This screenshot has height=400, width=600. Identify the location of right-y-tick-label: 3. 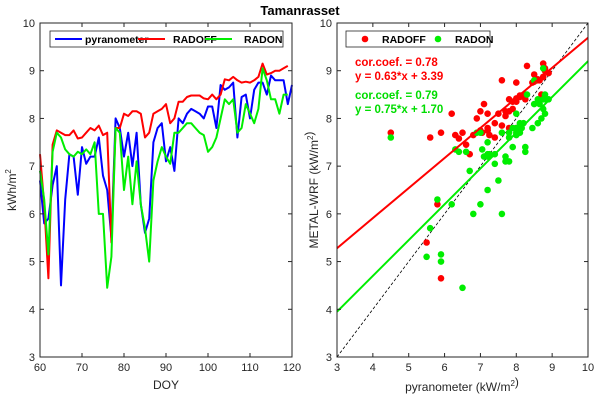
(329, 358).